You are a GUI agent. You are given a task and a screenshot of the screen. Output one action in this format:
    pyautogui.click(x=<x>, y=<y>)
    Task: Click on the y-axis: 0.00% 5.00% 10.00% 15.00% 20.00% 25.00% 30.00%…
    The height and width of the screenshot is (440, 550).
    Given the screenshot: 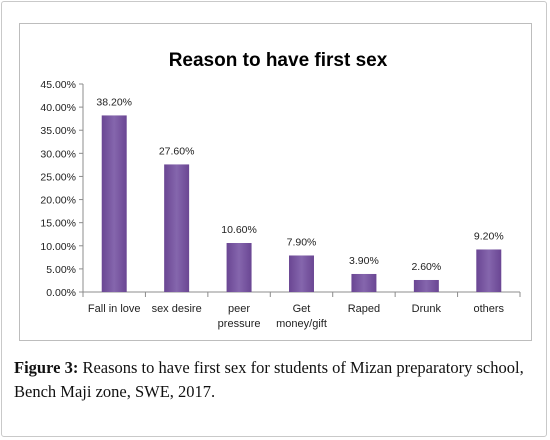 What is the action you would take?
    pyautogui.click(x=62, y=189)
    